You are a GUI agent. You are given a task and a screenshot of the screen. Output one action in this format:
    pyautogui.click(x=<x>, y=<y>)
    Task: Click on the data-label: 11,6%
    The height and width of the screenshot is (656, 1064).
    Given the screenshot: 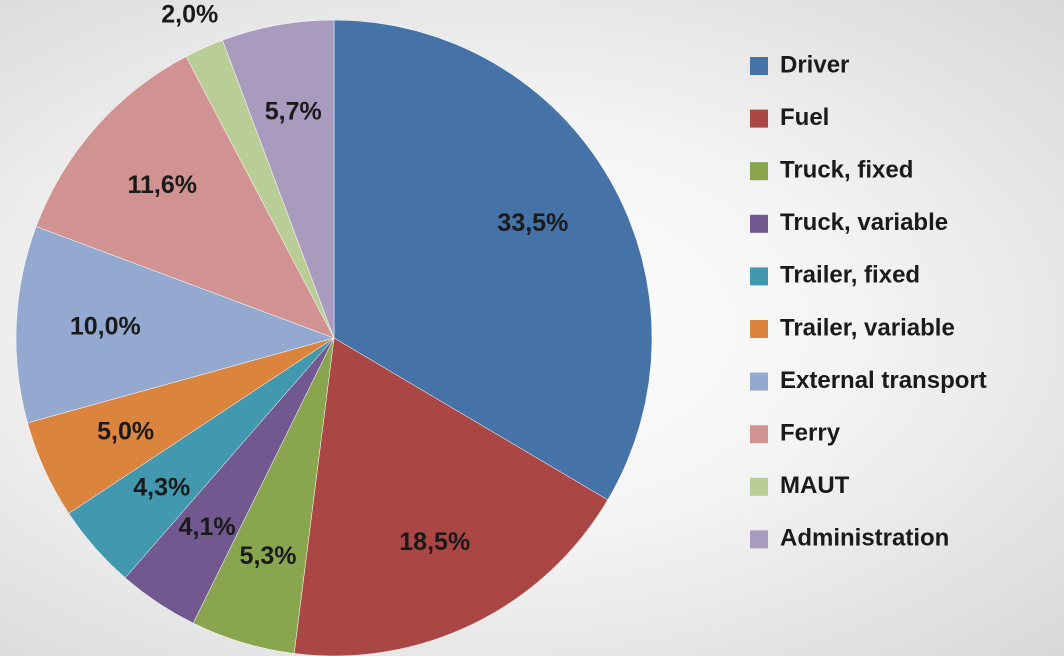 What is the action you would take?
    pyautogui.click(x=162, y=185)
    